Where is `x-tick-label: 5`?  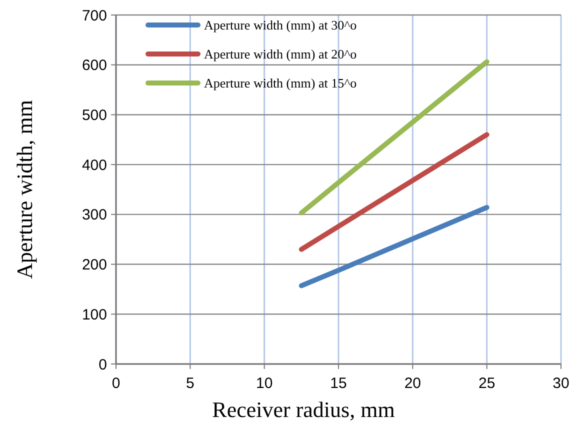 x-tick-label: 5 is located at coordinates (190, 383).